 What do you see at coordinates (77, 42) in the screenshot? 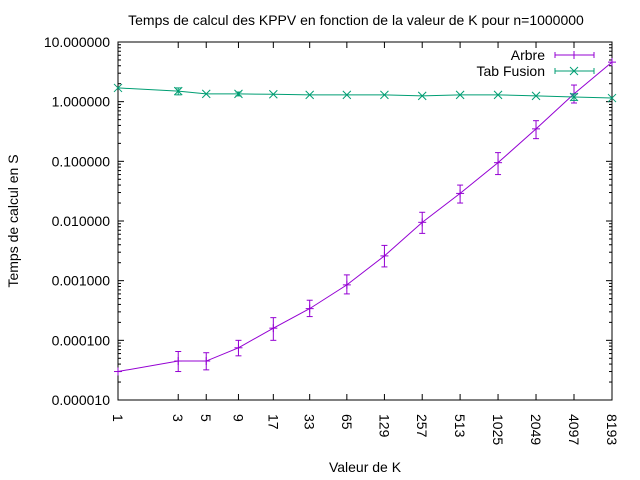
I see `y-tick-label: 10.000000` at bounding box center [77, 42].